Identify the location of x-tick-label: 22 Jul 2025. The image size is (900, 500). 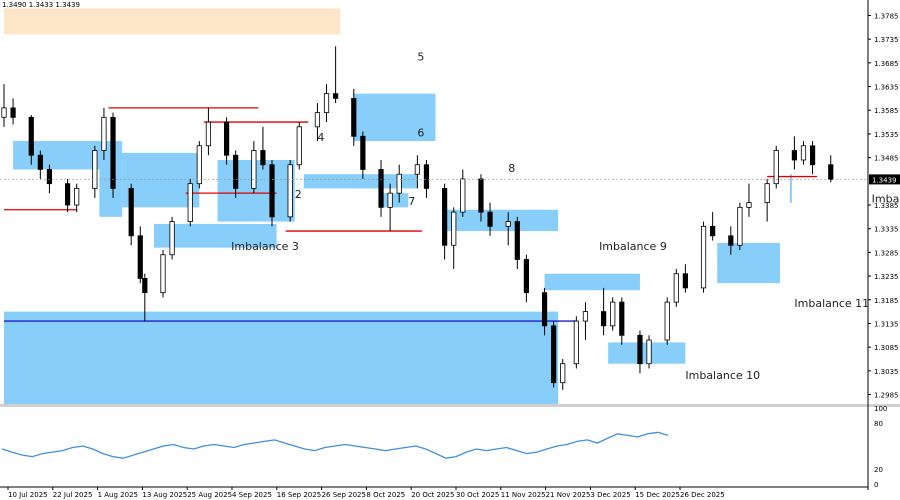
(73, 495).